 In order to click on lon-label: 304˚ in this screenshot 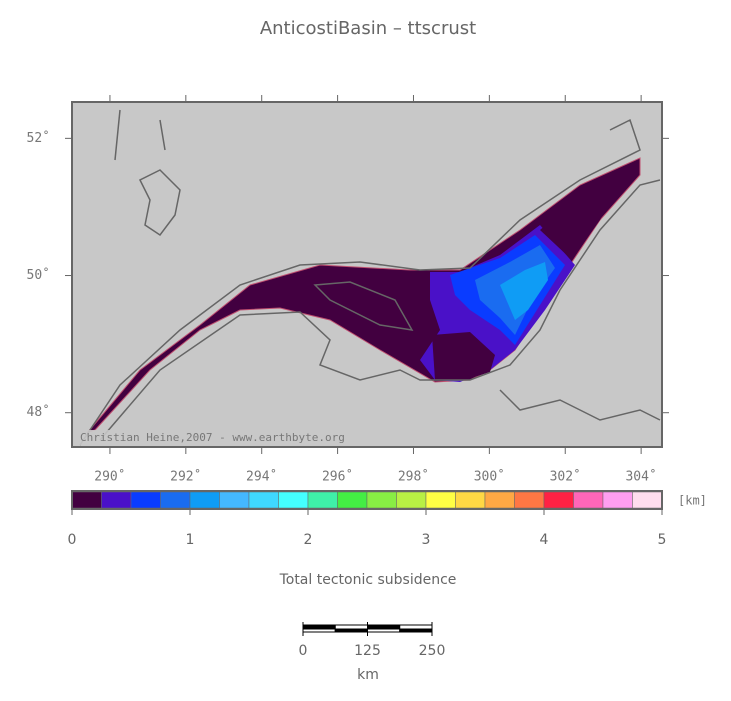, I will do `click(640, 477)`.